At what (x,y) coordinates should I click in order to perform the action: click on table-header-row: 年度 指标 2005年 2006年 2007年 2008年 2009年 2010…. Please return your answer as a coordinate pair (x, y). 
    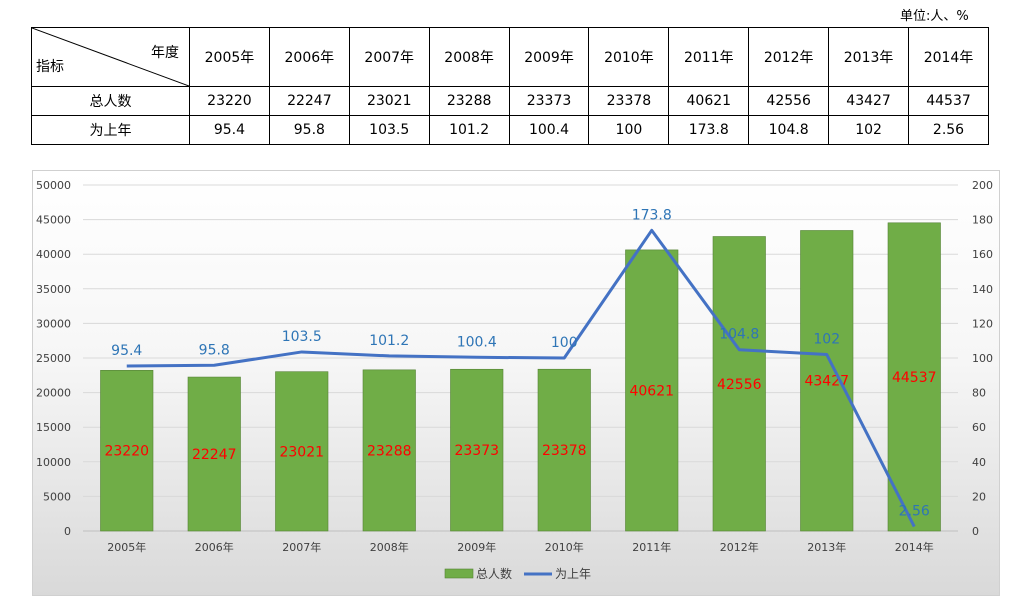
    Looking at the image, I should click on (510, 57).